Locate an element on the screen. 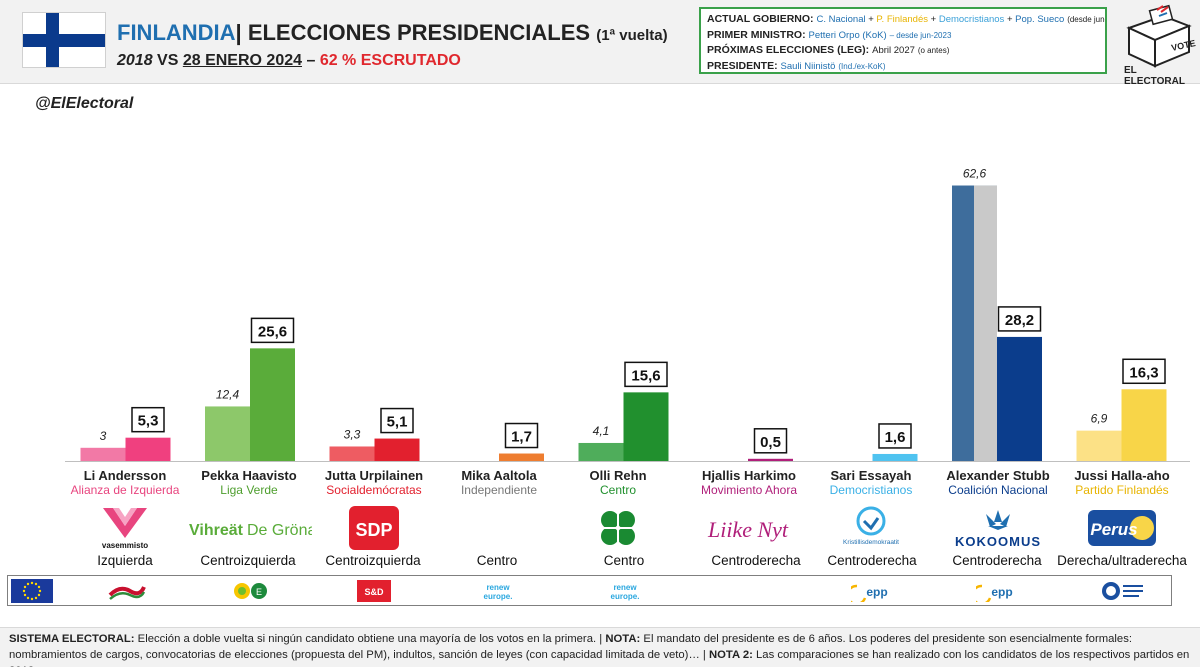  subtitle-count: 62 % ESCRUTADO is located at coordinates (390, 60).